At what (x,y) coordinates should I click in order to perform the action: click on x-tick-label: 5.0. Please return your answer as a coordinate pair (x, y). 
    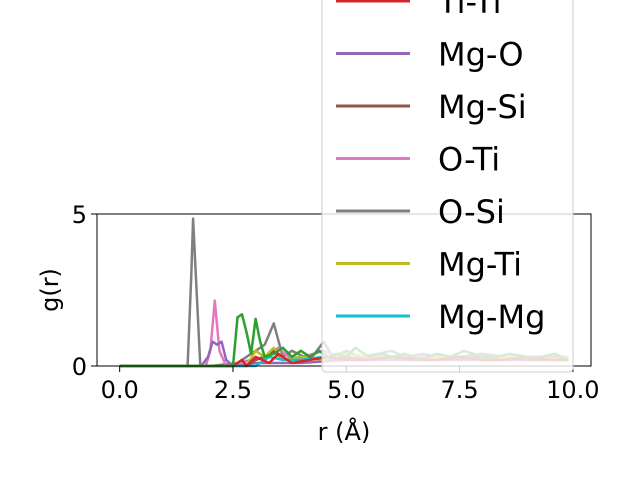
    Looking at the image, I should click on (346, 390).